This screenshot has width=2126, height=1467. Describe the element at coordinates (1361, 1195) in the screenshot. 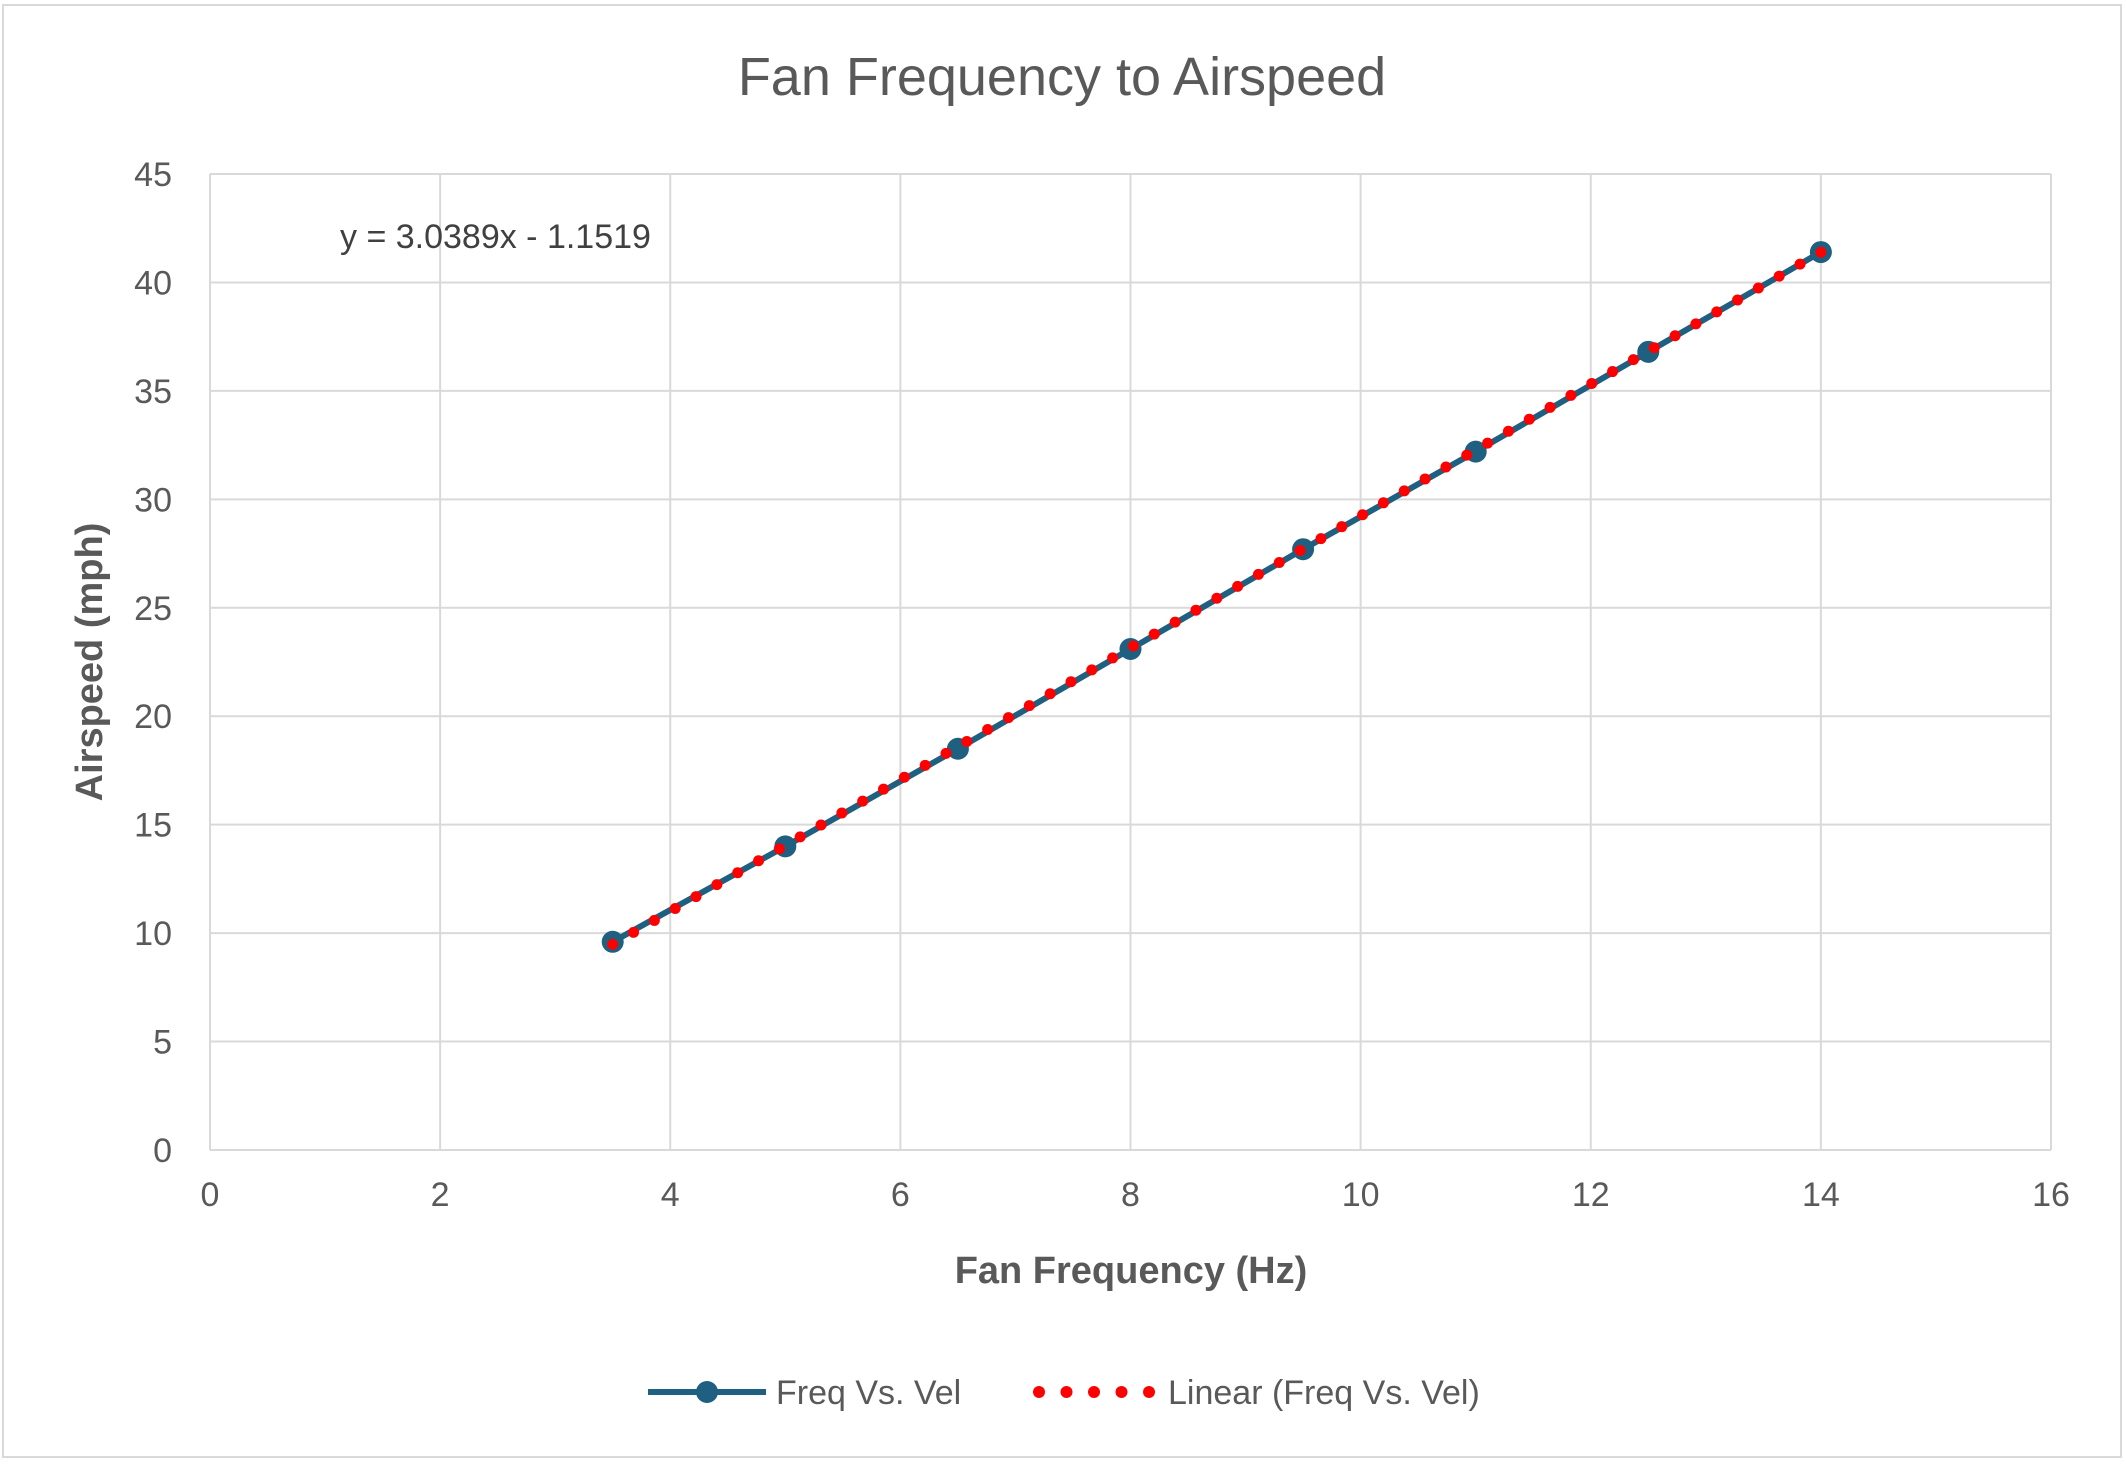

I see `x-tick-label-10: 10` at that location.